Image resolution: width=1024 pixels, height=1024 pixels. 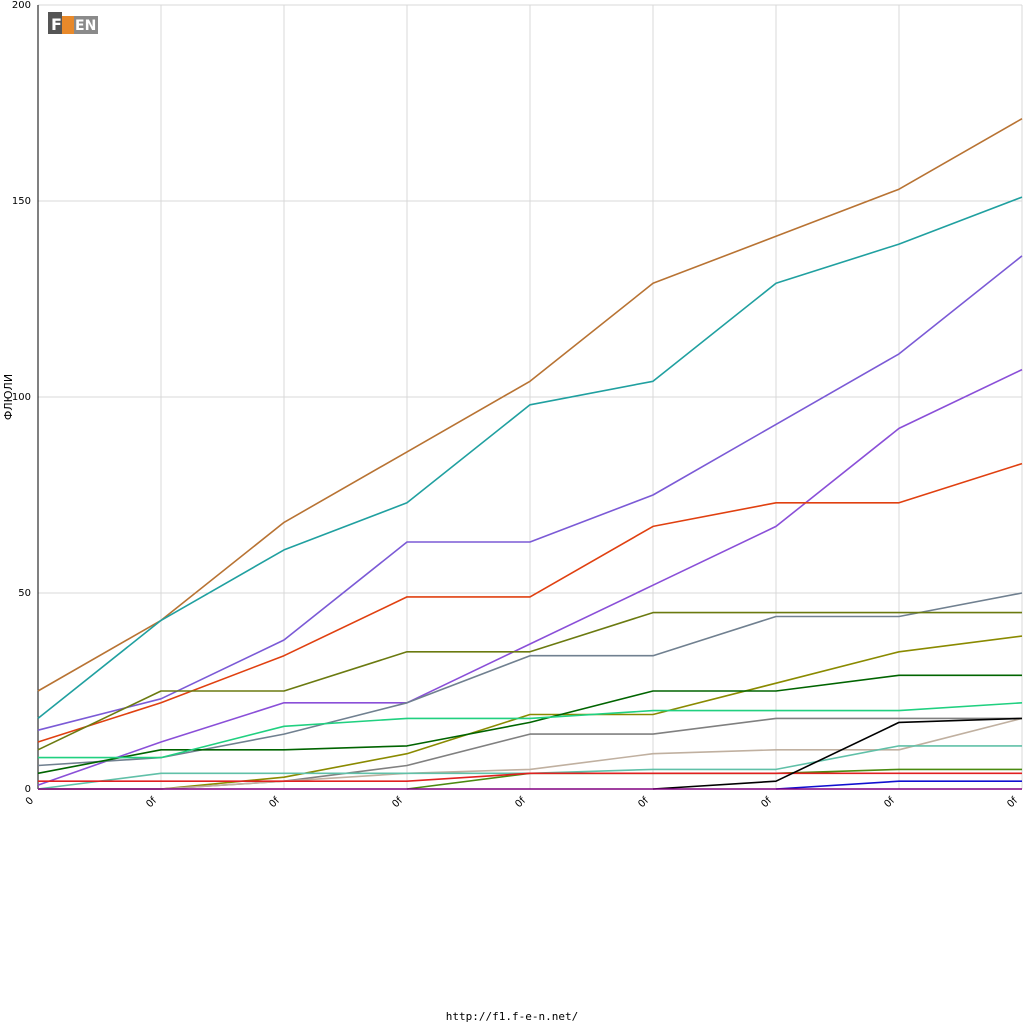 What do you see at coordinates (30, 801) in the screenshot?
I see `x-tick-label: 0` at bounding box center [30, 801].